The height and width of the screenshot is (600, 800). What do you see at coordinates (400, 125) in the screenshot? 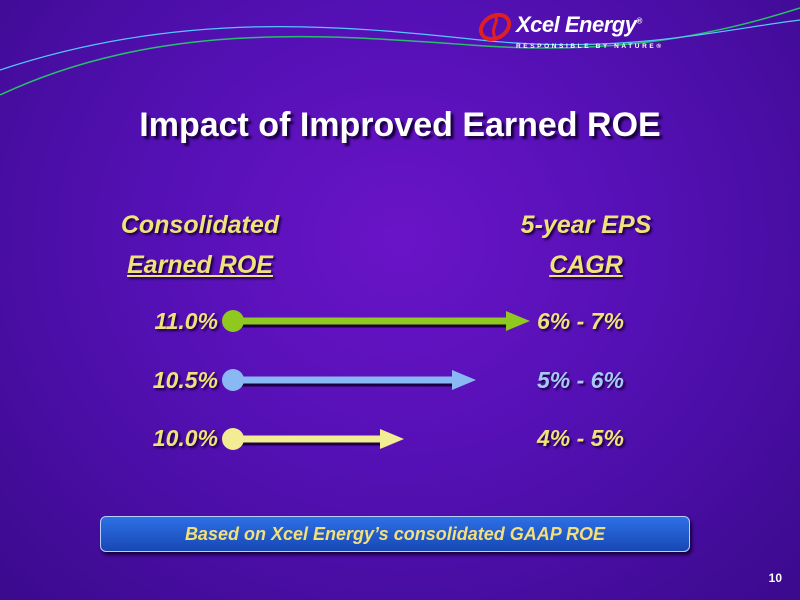
I see `slide-title: Impact of Improved Earned ROE` at bounding box center [400, 125].